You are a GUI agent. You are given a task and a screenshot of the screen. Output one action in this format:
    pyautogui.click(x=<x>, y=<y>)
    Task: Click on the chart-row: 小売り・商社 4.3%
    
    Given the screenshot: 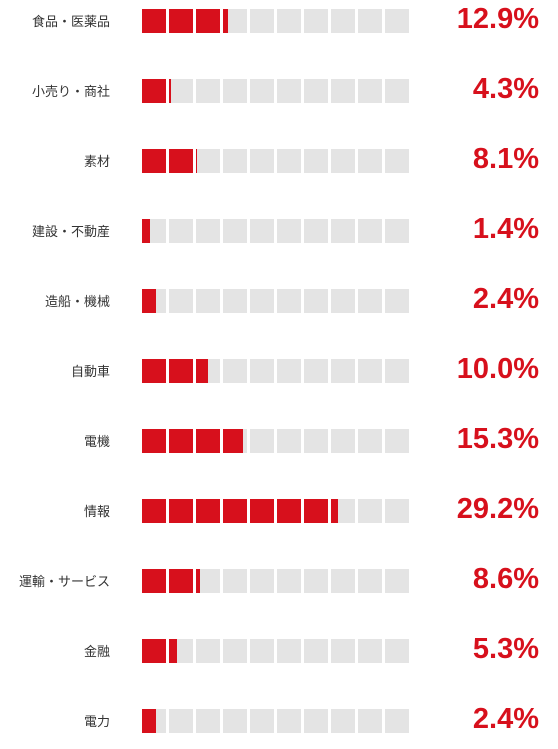 What is the action you would take?
    pyautogui.click(x=279, y=96)
    